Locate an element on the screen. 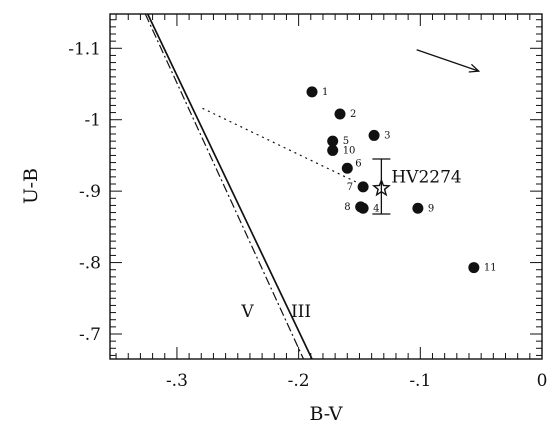  data-point-label: 8 is located at coordinates (347, 207).